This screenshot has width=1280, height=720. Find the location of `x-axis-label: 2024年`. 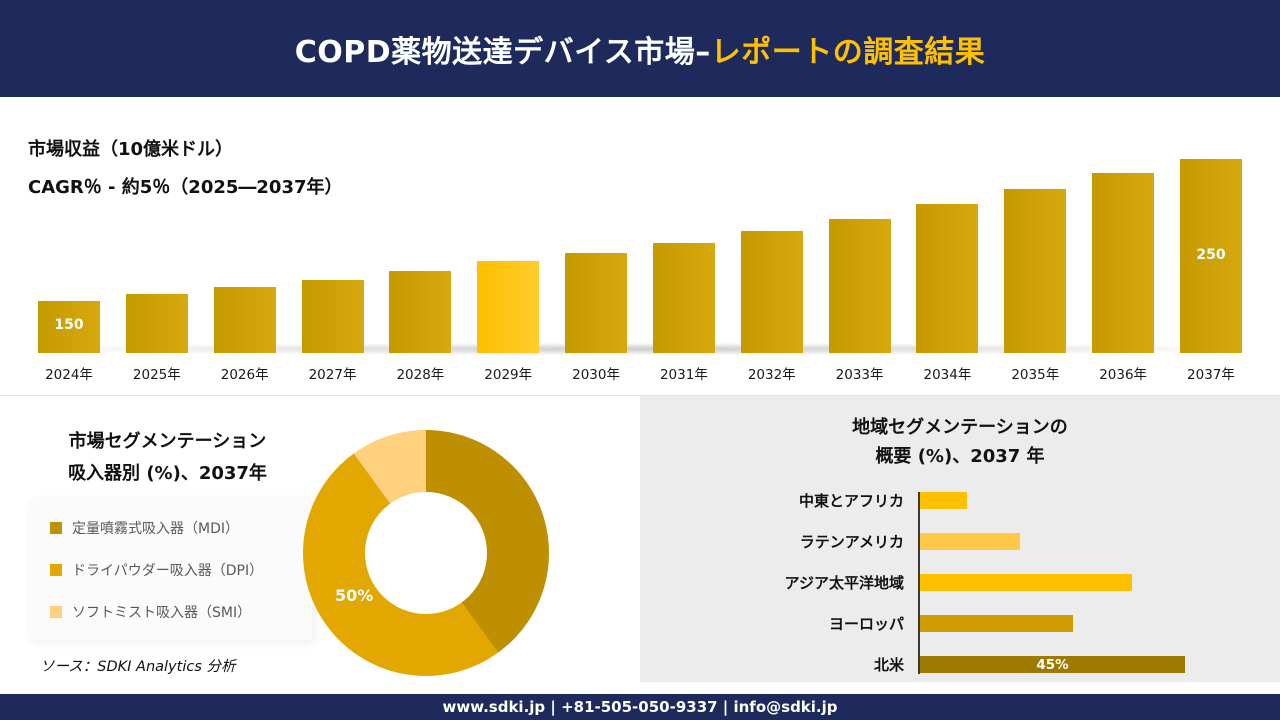

x-axis-label: 2024年 is located at coordinates (69, 375).